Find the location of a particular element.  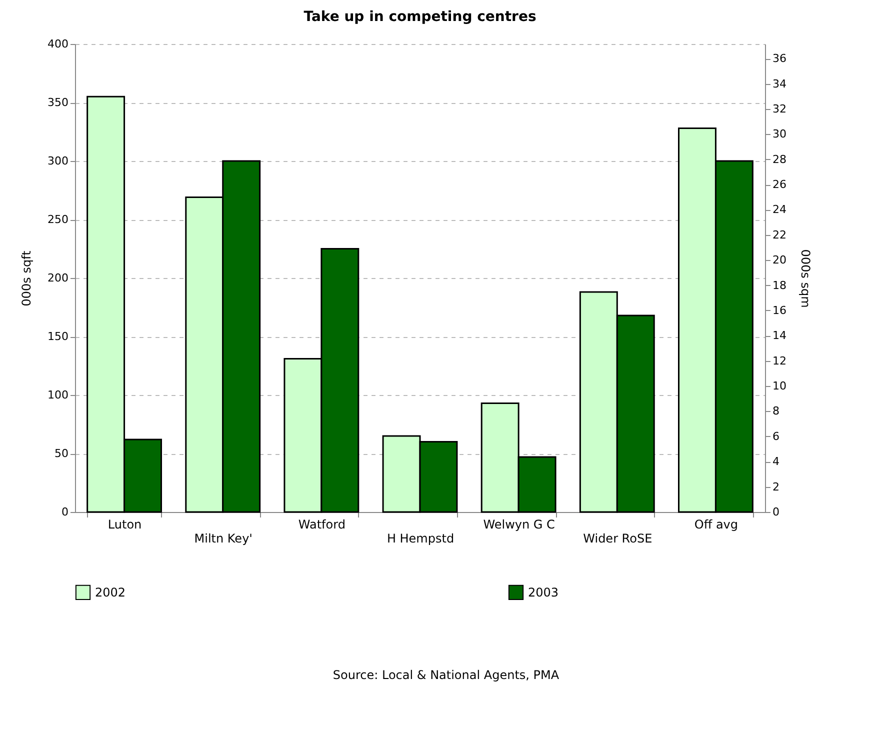

x-tick-label: Miltn Key' is located at coordinates (223, 539).